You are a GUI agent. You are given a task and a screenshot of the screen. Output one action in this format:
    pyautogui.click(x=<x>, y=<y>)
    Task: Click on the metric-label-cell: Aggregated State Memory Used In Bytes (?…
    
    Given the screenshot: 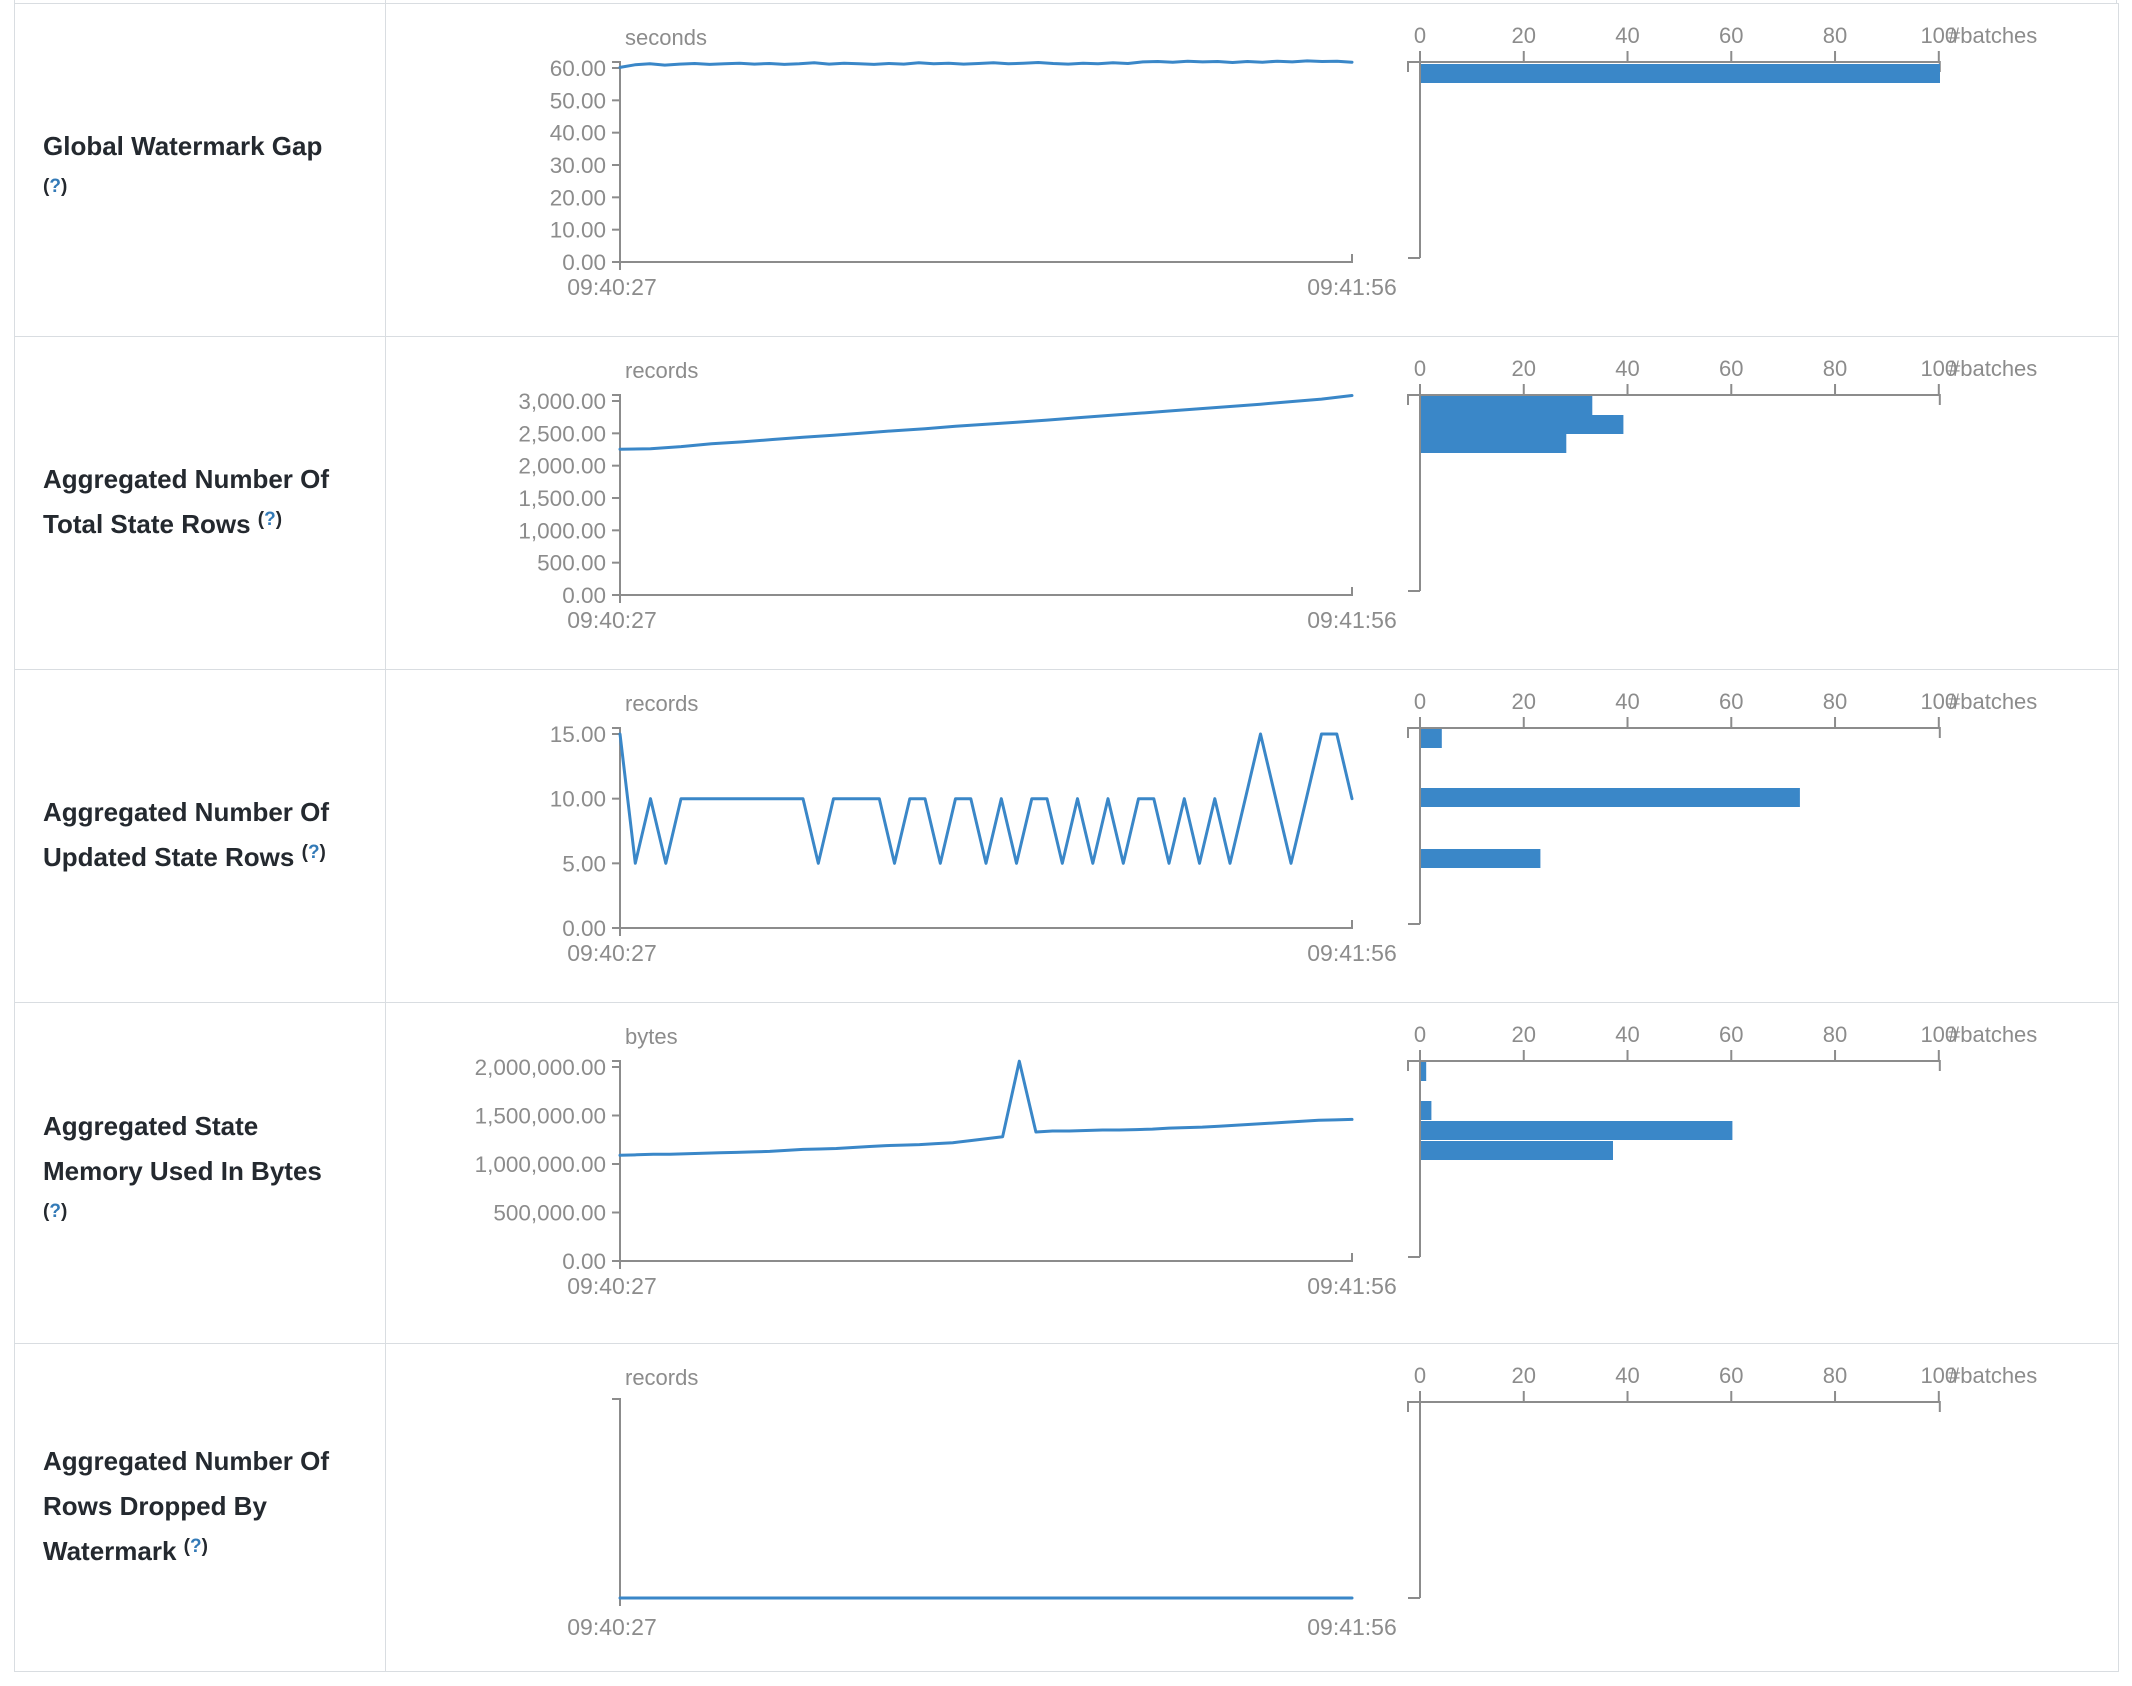 What is the action you would take?
    pyautogui.click(x=200, y=1173)
    